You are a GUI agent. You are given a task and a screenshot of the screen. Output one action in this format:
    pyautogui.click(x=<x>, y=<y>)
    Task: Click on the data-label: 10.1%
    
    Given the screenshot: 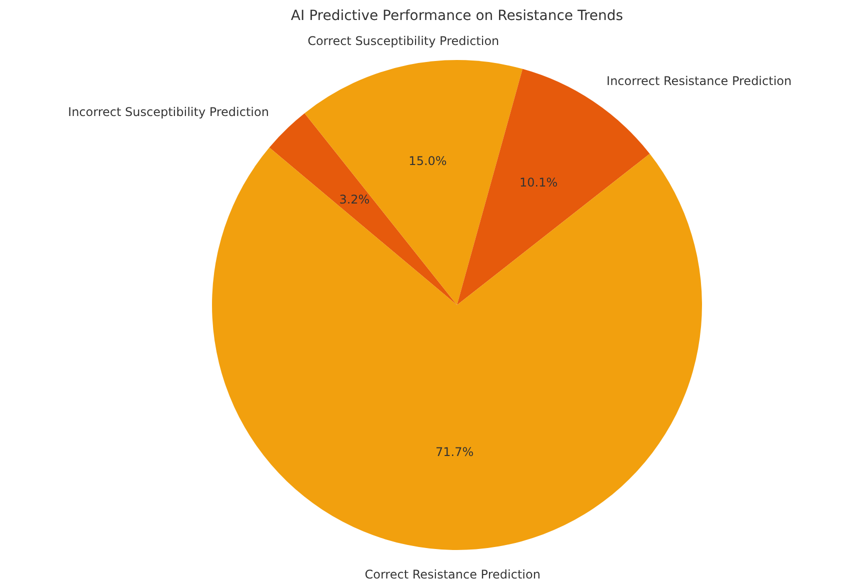 What is the action you would take?
    pyautogui.click(x=539, y=183)
    